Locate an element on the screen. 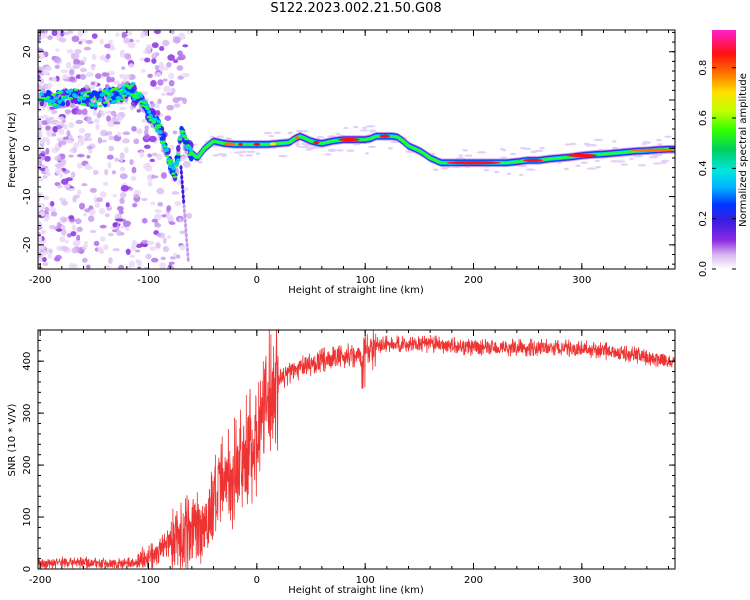  y-tick-label: 0 is located at coordinates (27, 569).